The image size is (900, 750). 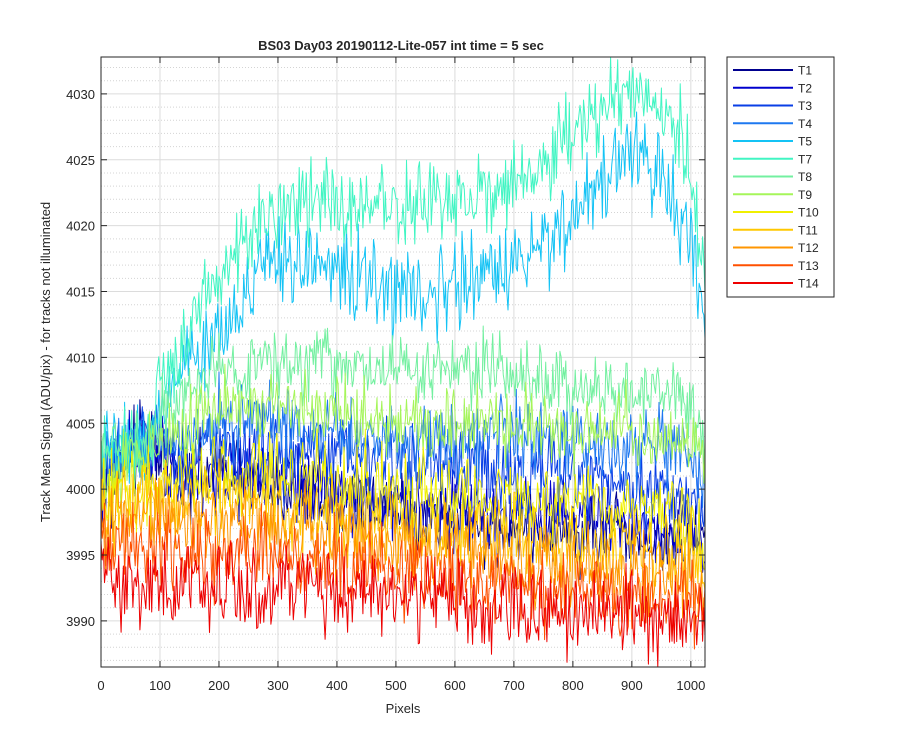 What do you see at coordinates (776, 266) in the screenshot?
I see `legend-item-t13: T13` at bounding box center [776, 266].